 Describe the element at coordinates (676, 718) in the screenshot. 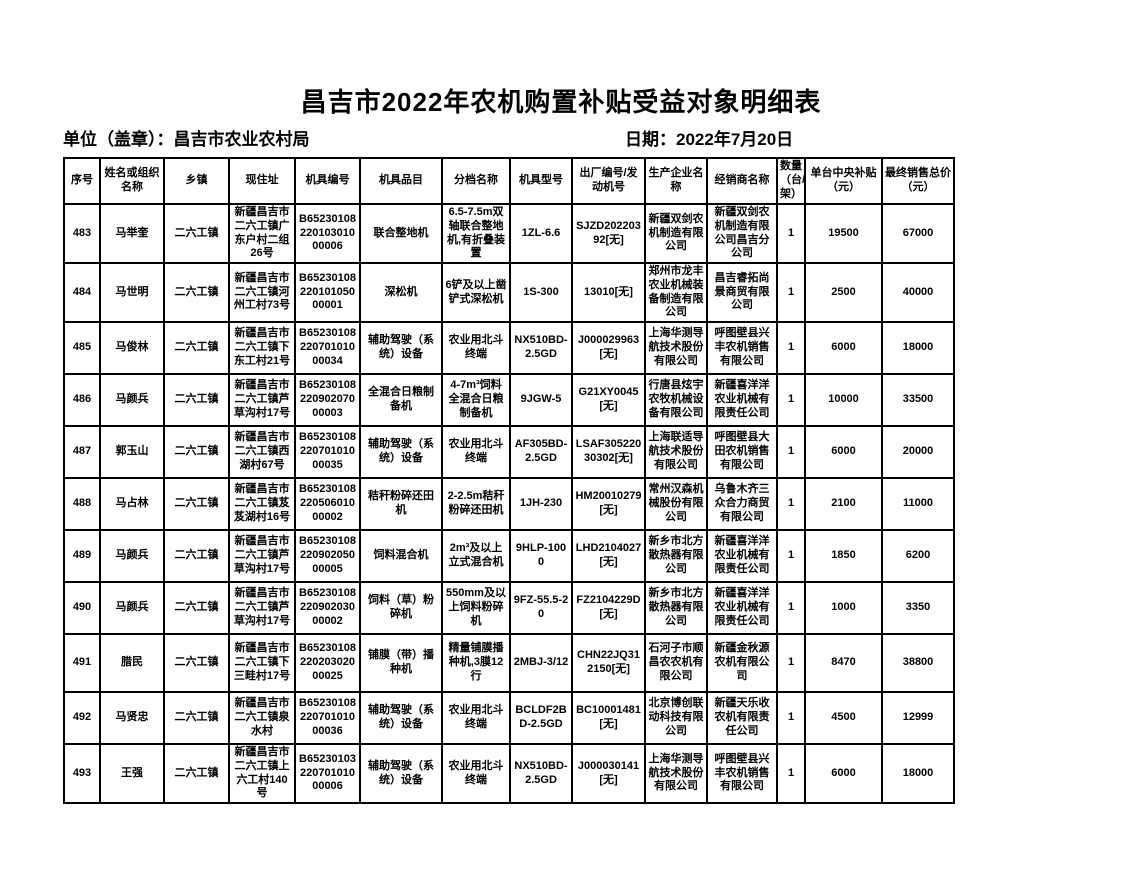

I see `table-cell: 北京博创联动科技有限公司` at that location.